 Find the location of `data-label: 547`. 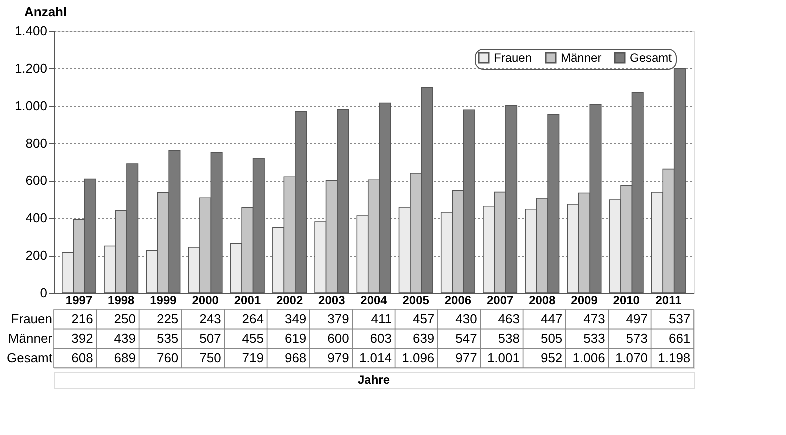

data-label: 547 is located at coordinates (467, 338).